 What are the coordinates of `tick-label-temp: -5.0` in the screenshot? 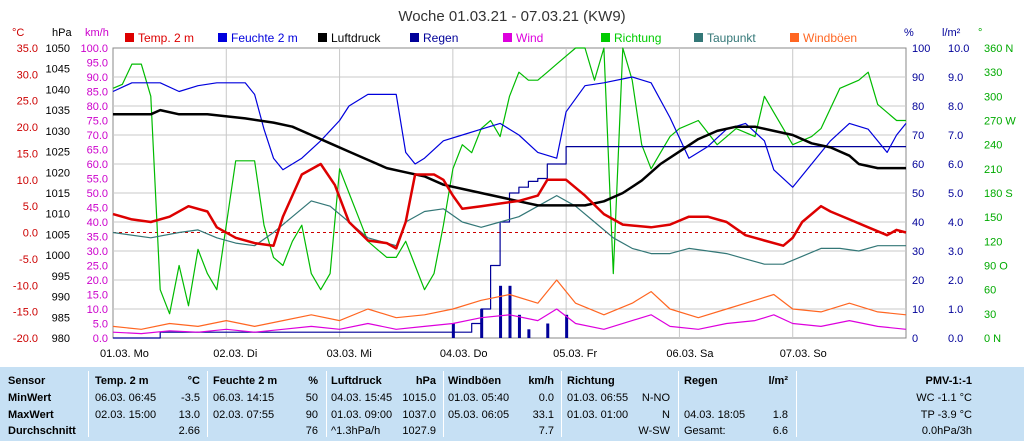 It's located at (28, 260).